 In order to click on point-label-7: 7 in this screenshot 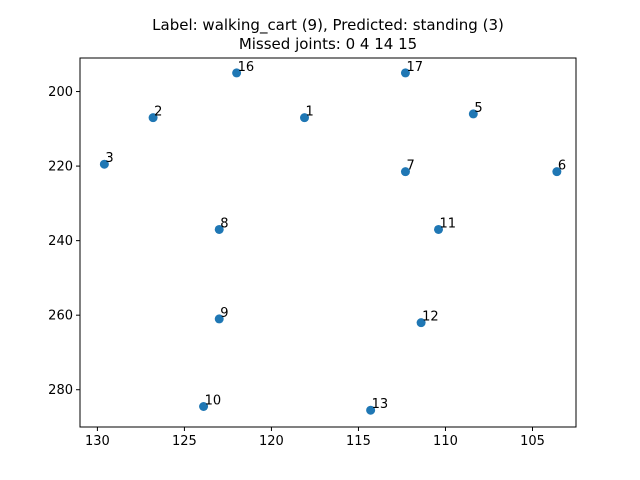, I will do `click(410, 166)`.